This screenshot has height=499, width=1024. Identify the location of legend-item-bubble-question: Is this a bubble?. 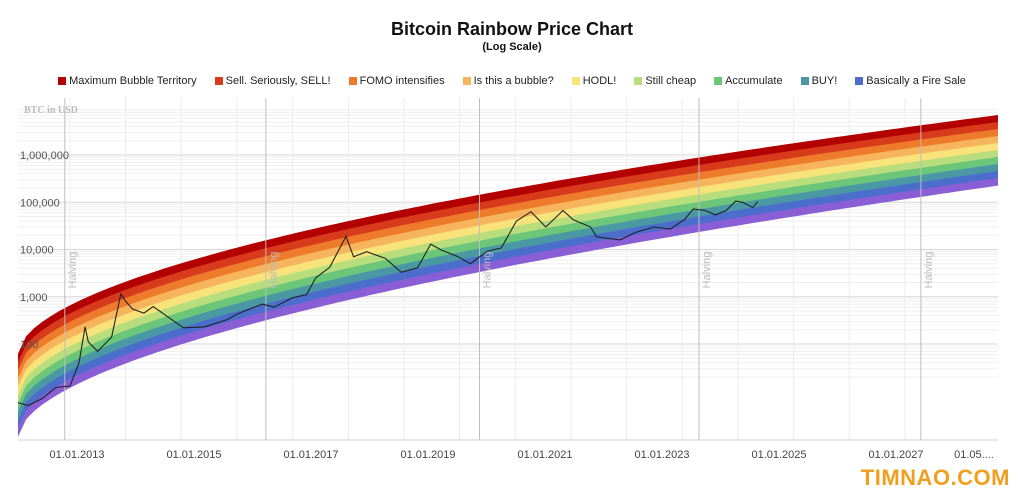
(508, 81).